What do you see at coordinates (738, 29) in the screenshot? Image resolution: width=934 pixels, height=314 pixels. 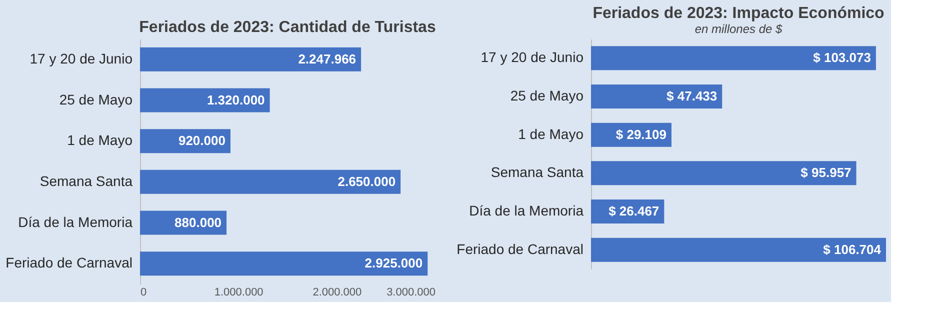 I see `chart-subtitle: en millones de $` at bounding box center [738, 29].